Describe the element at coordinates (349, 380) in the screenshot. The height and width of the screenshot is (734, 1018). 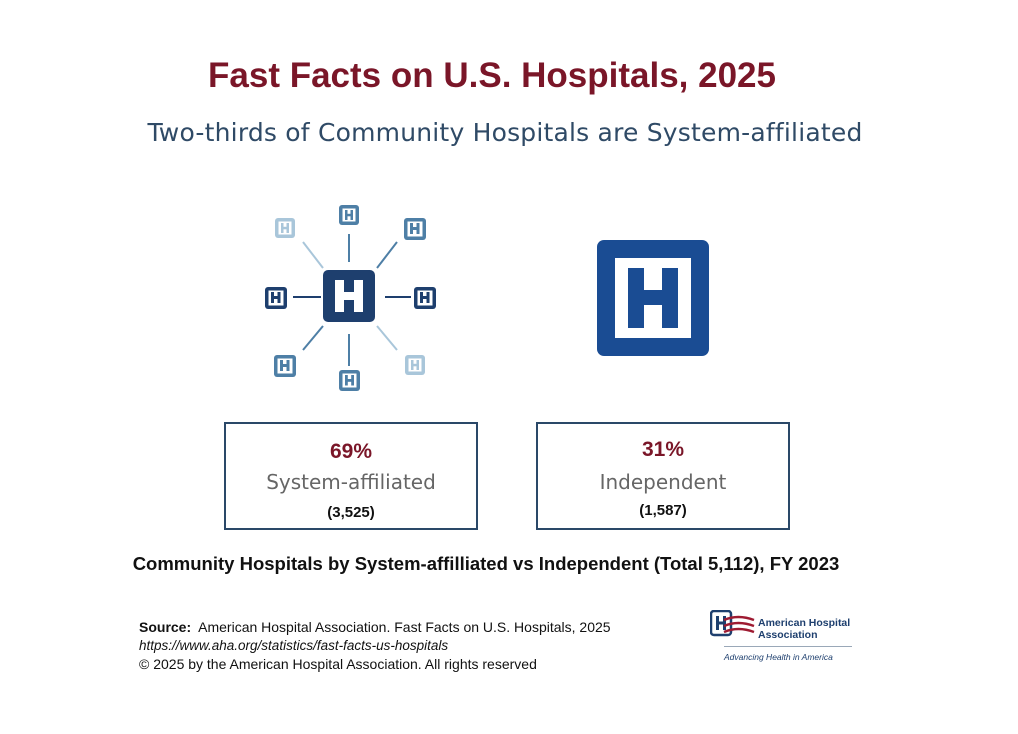
I see `satellite-hospital-icon-bottom` at that location.